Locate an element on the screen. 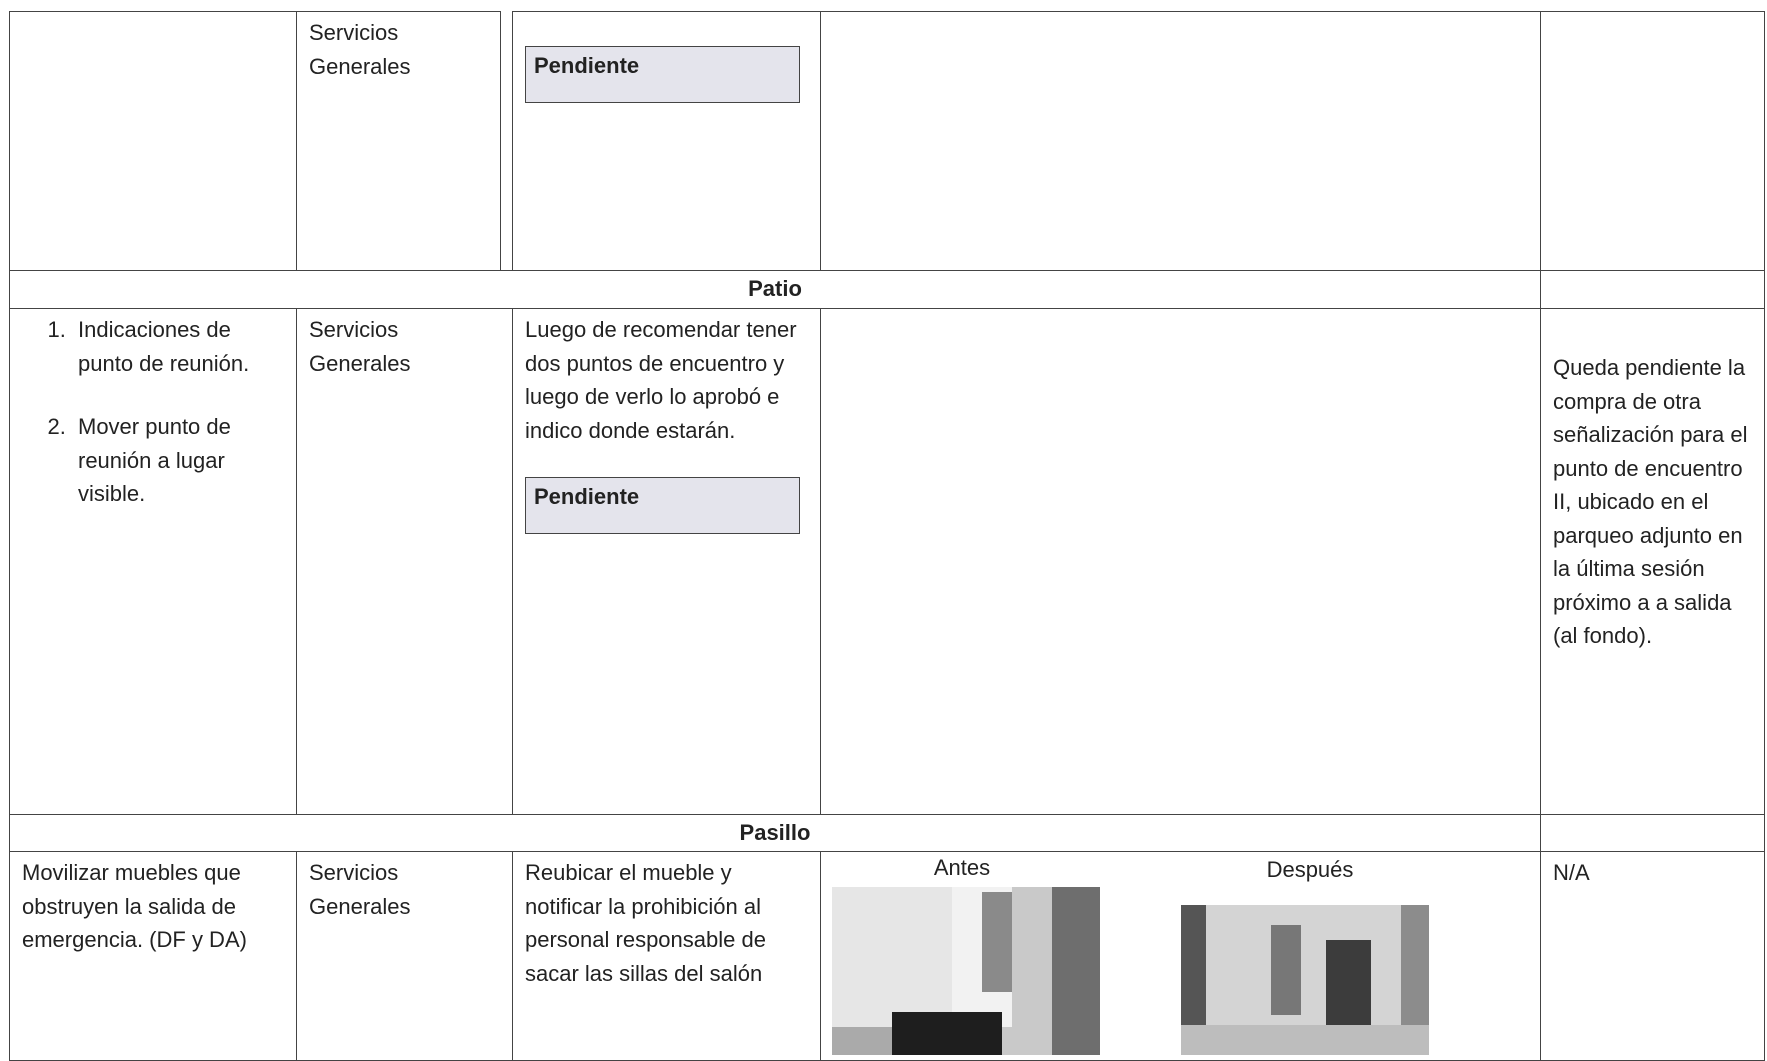 The image size is (1767, 1061). list-item: Indicaciones de punto de reunión. is located at coordinates (174, 346).